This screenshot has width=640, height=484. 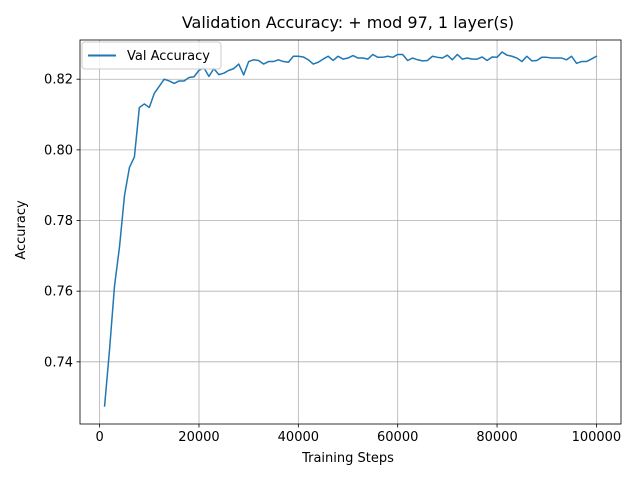 I want to click on x-tick-label: 0, so click(x=99, y=437).